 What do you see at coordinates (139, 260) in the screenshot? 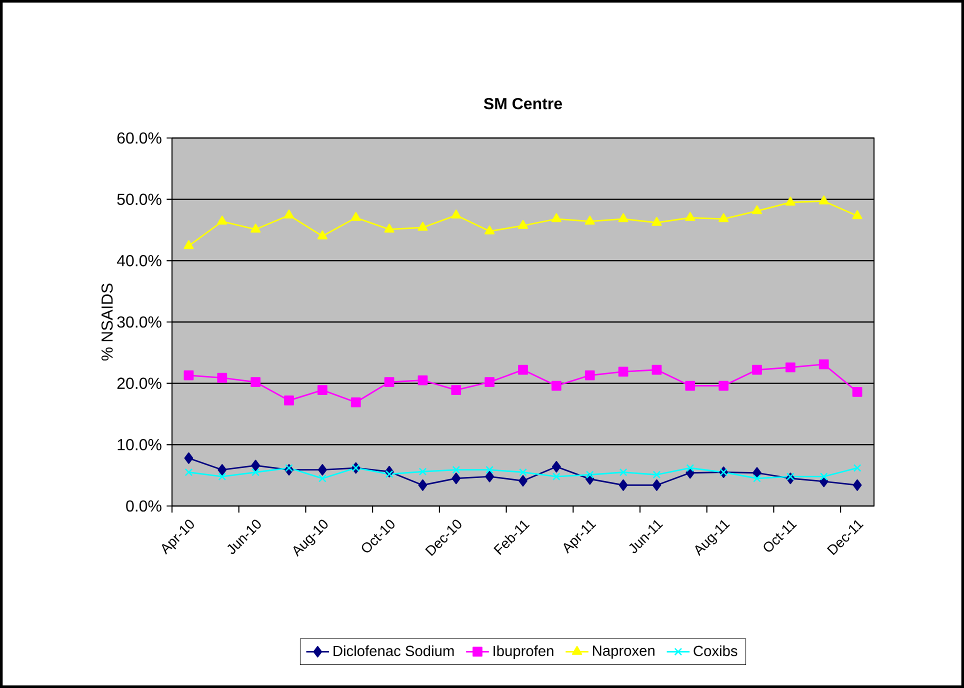
I see `y-tick-label: 40.0%` at bounding box center [139, 260].